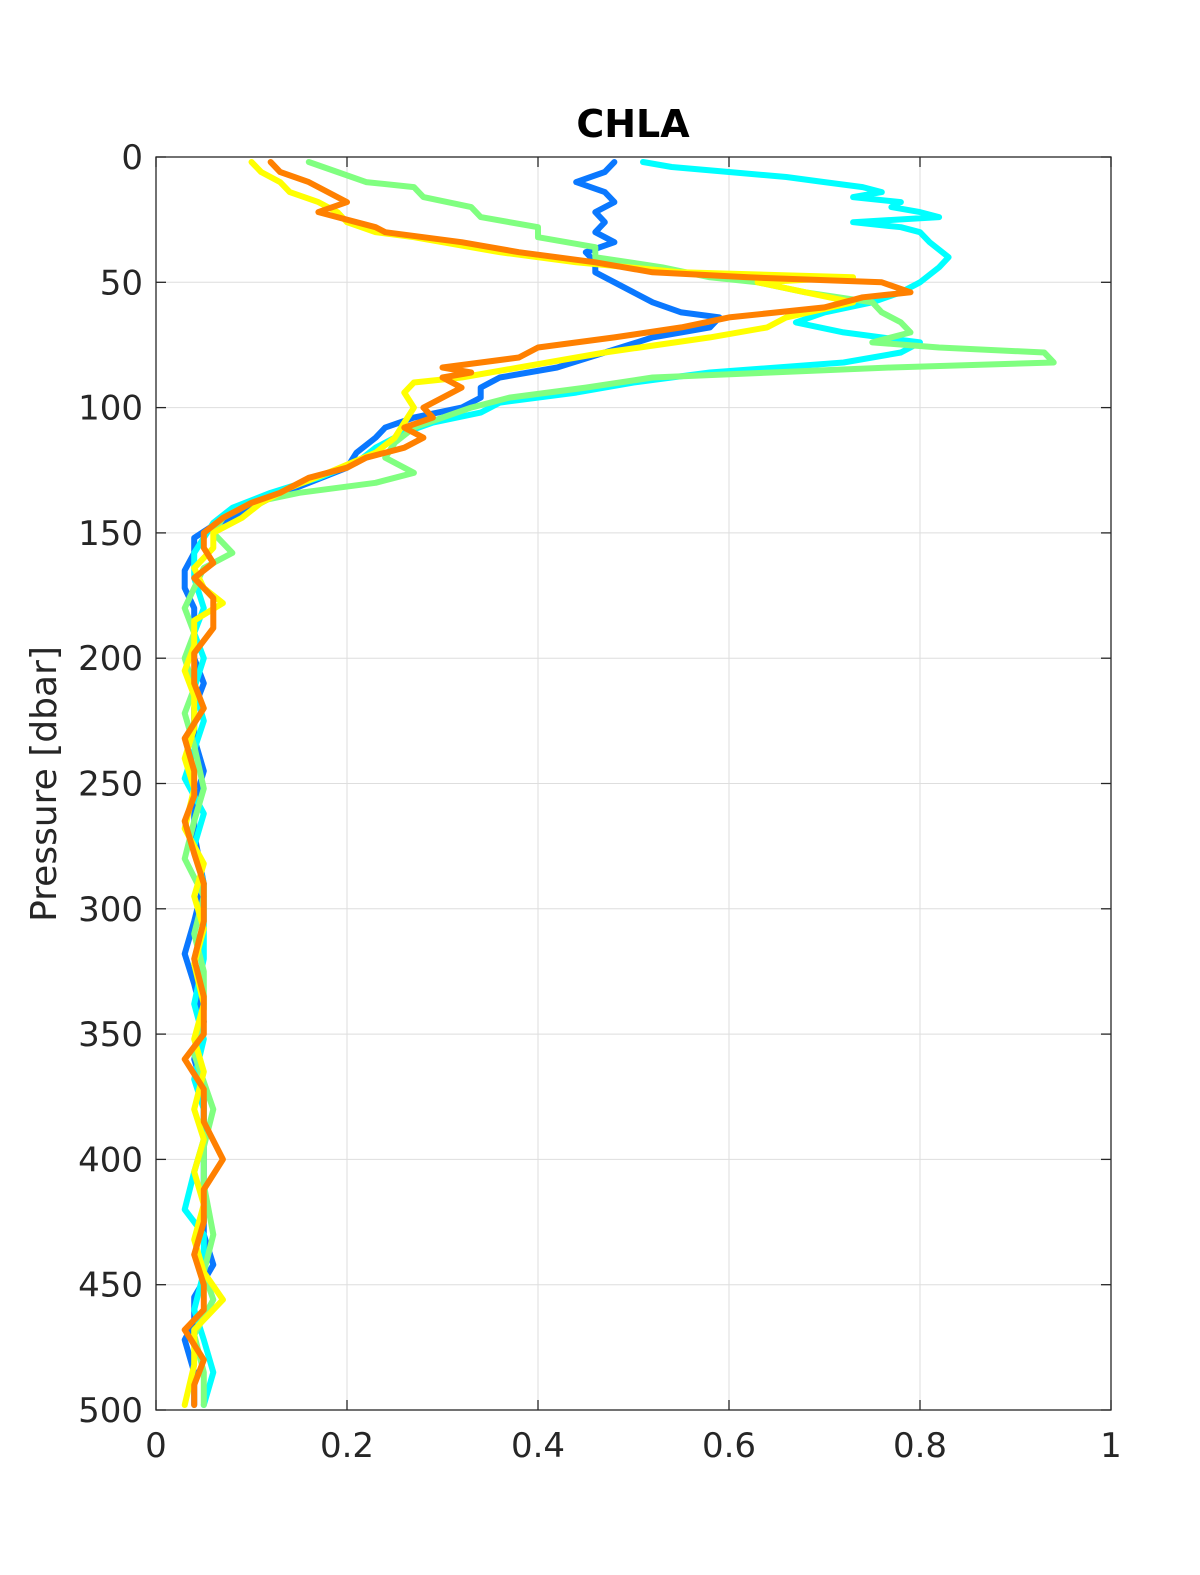 The width and height of the screenshot is (1200, 1575). Describe the element at coordinates (132, 158) in the screenshot. I see `y-tick-label: 0` at that location.